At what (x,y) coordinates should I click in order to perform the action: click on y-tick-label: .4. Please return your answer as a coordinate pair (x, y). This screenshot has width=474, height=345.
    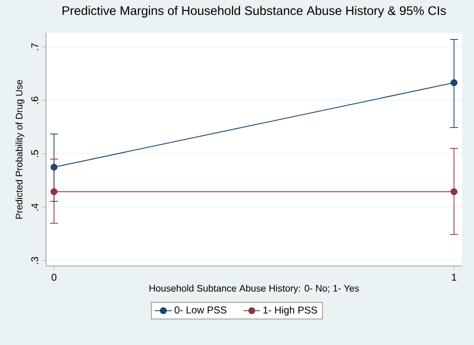
    Looking at the image, I should click on (34, 206).